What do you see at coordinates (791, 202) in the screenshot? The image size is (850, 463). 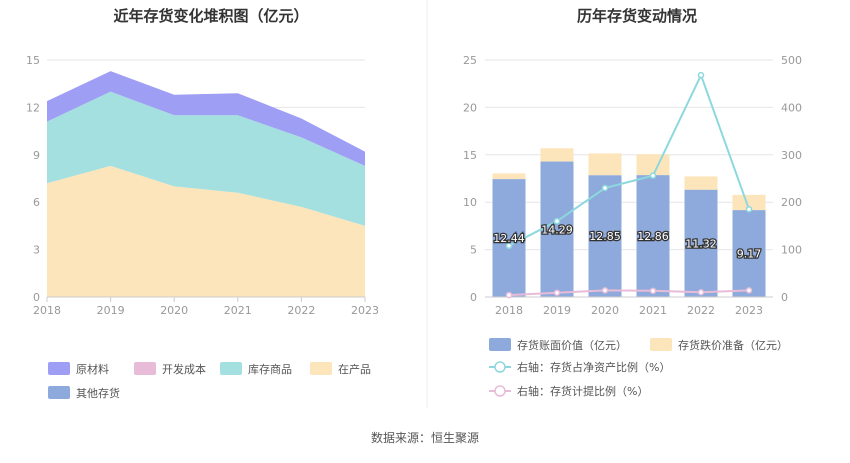 I see `bar-y2-tick-label: 200` at bounding box center [791, 202].